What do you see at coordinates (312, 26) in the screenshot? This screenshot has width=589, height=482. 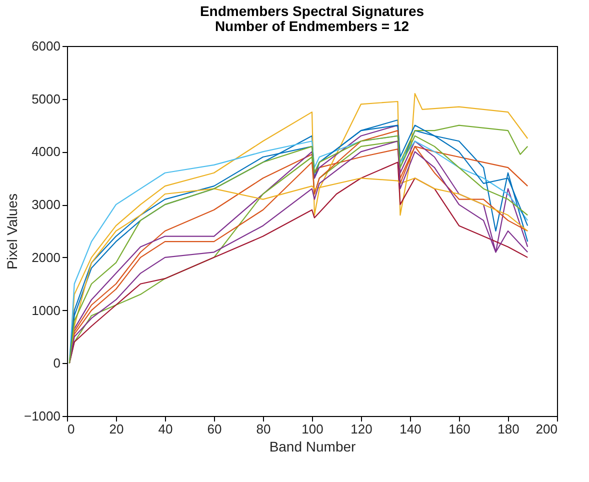 I see `chart-subtitle: Number of Endmembers = 12` at bounding box center [312, 26].